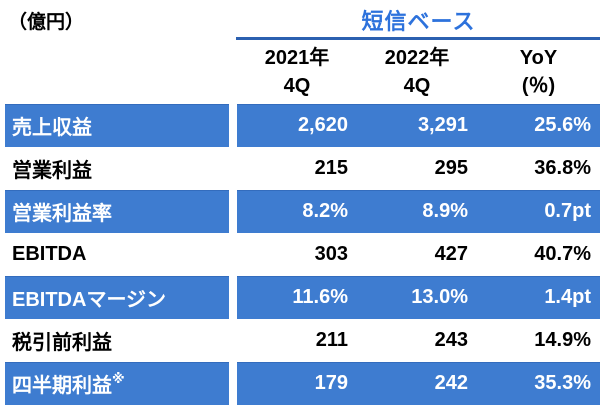 The height and width of the screenshot is (409, 605). Describe the element at coordinates (538, 72) in the screenshot. I see `column-header-yoy: YoY (％)` at that location.